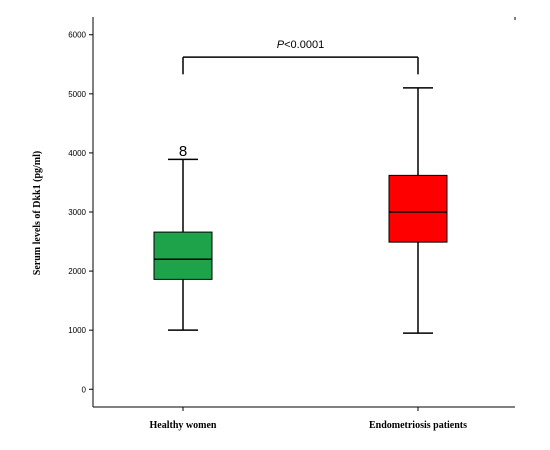 This screenshot has width=550, height=450. Describe the element at coordinates (183, 287) in the screenshot. I see `box-group: 8 Healthy women` at that location.